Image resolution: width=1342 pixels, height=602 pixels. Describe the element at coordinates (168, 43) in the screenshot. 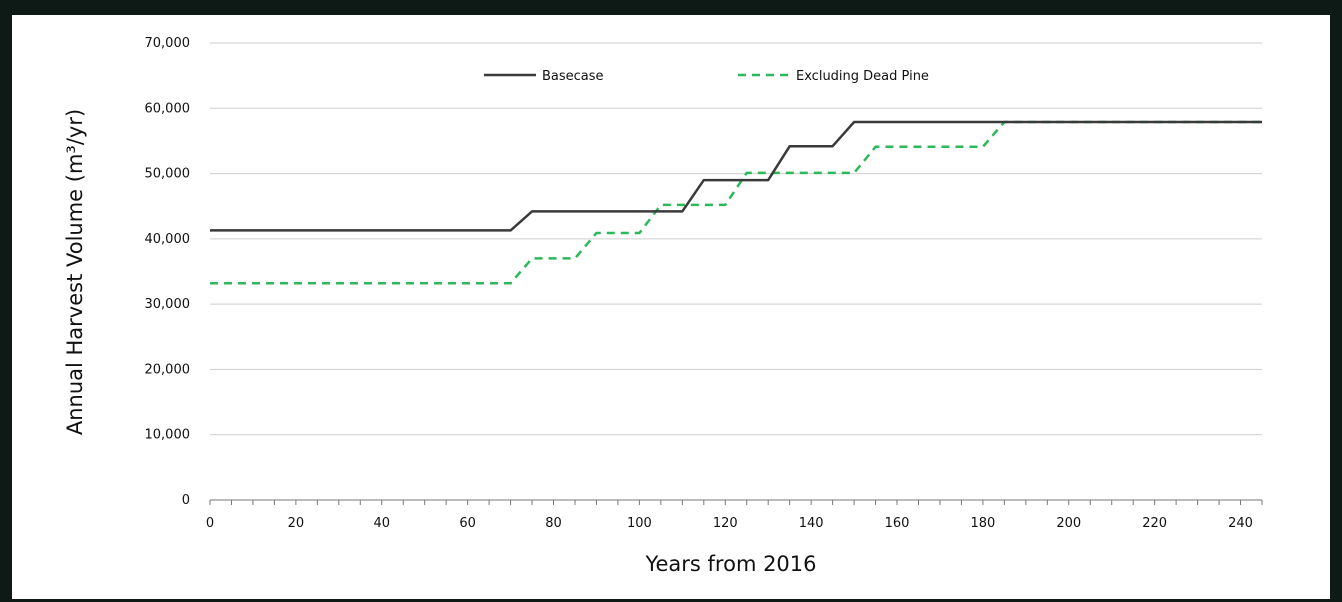

I see `y-tick-label: 70,000` at that location.